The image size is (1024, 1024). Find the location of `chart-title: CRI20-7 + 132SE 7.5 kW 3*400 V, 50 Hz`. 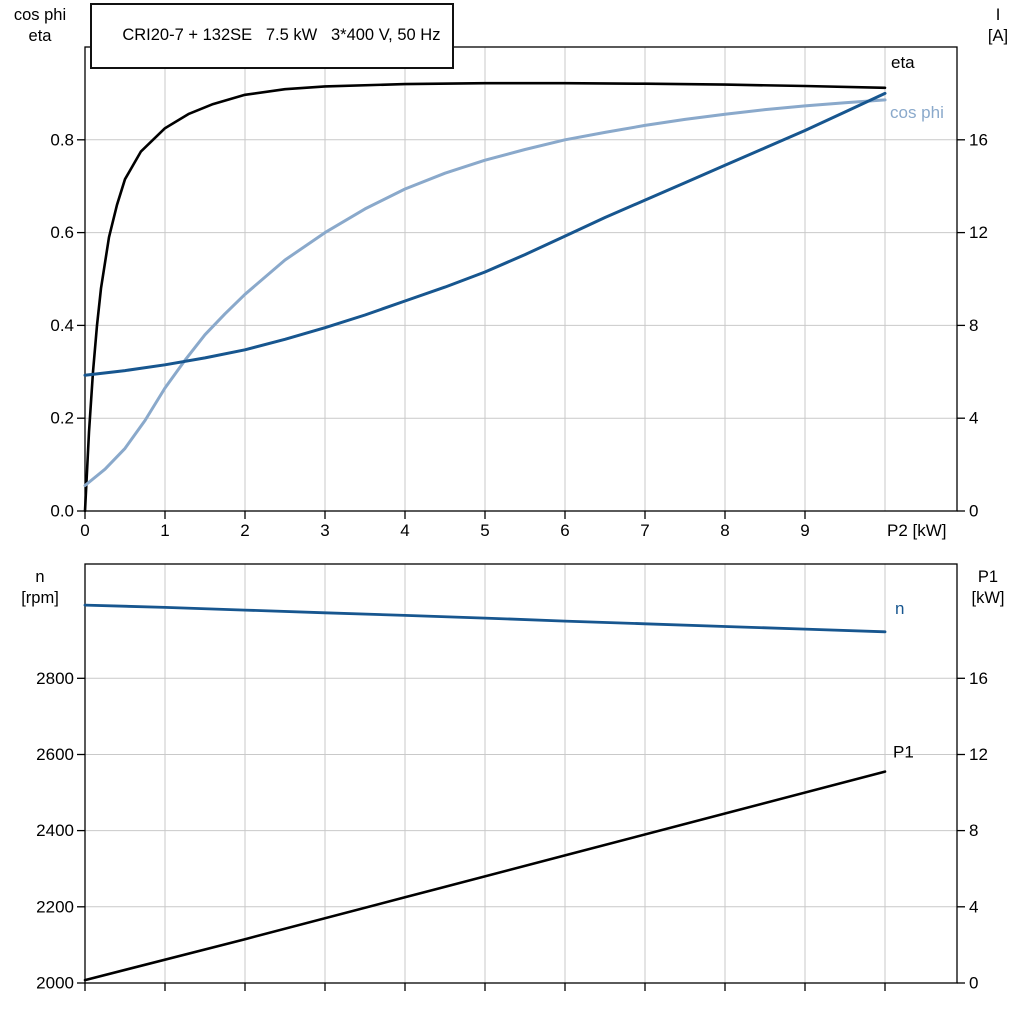

chart-title: CRI20-7 + 132SE 7.5 kW 3*400 V, 50 Hz is located at coordinates (281, 35).